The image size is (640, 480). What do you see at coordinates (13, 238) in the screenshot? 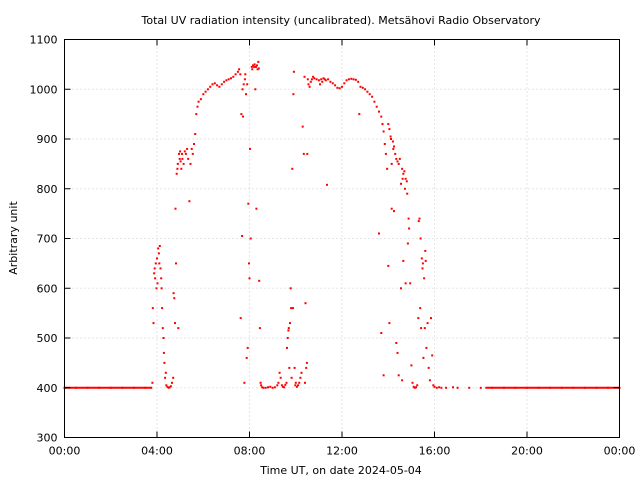
I see `y-axis-label: Arbitrary unit` at bounding box center [13, 238].